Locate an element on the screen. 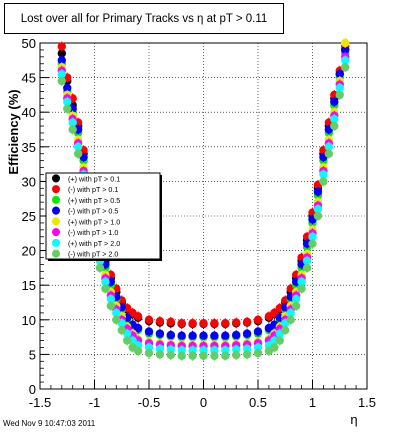 This screenshot has height=433, width=400. y-tick-label: 0 is located at coordinates (32, 389).